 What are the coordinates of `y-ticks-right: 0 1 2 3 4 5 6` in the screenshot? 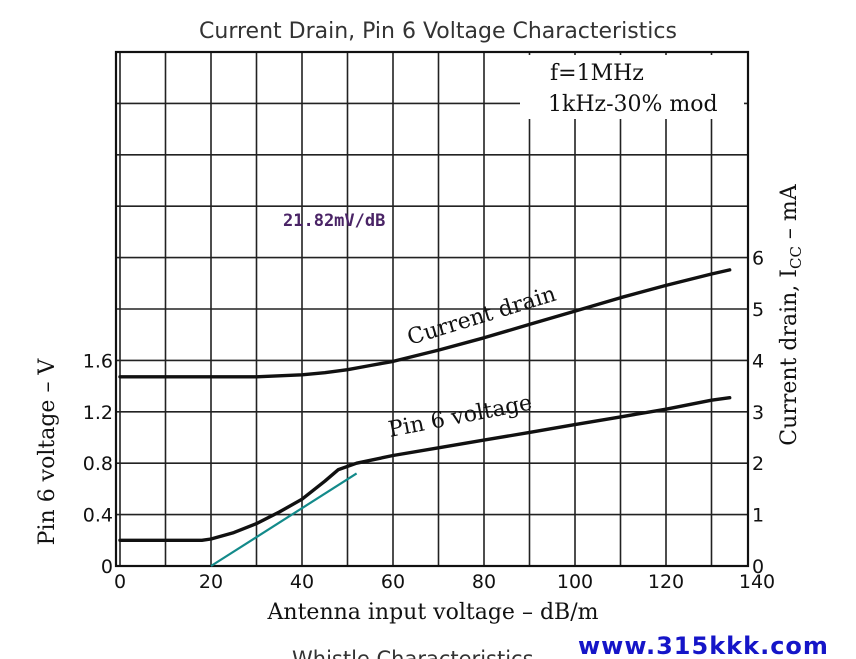 It's located at (758, 413).